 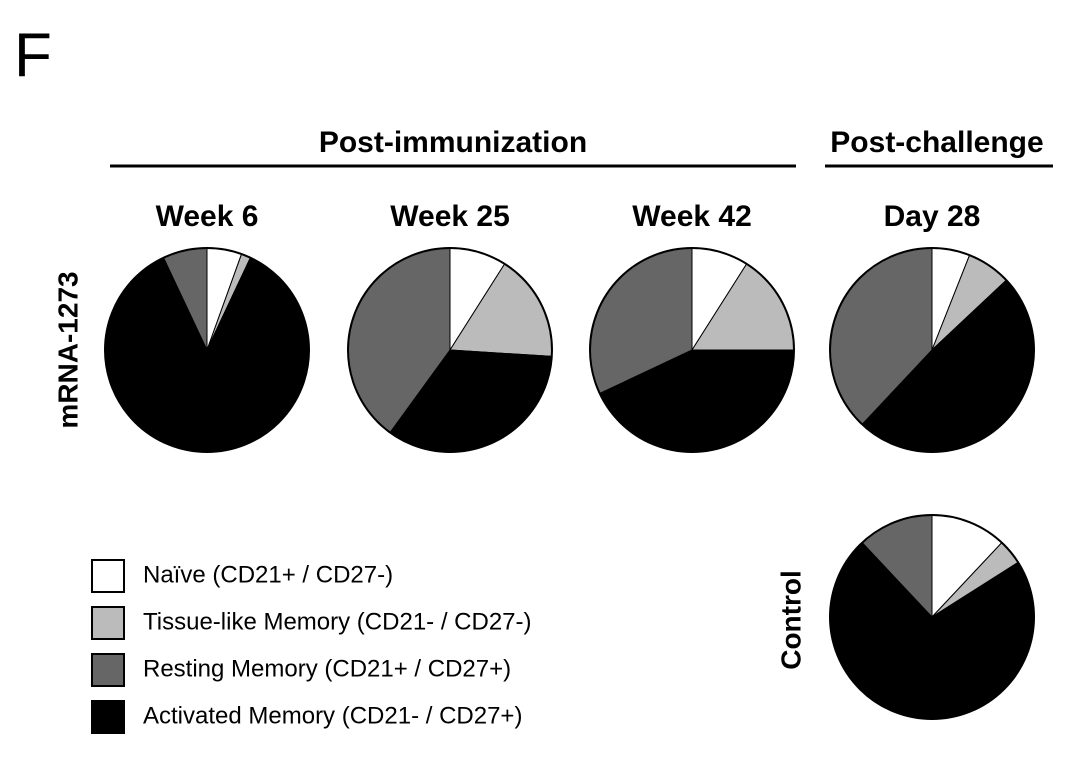 What do you see at coordinates (67, 349) in the screenshot?
I see `row-label: mRNA-1273` at bounding box center [67, 349].